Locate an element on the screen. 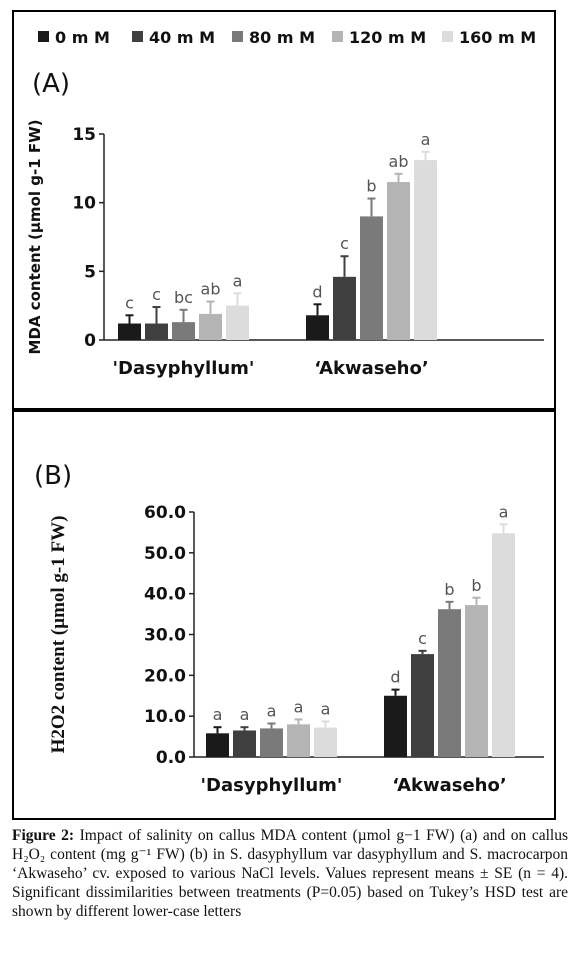 Image resolution: width=580 pixels, height=969 pixels. y-tick-label: 10 is located at coordinates (84, 204).